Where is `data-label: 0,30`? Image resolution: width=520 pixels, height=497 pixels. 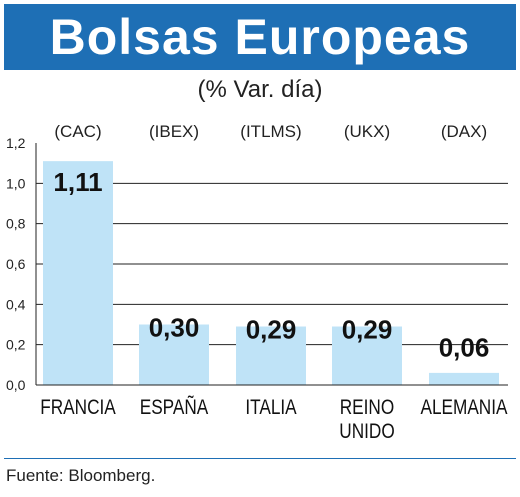 data-label: 0,30 is located at coordinates (174, 328).